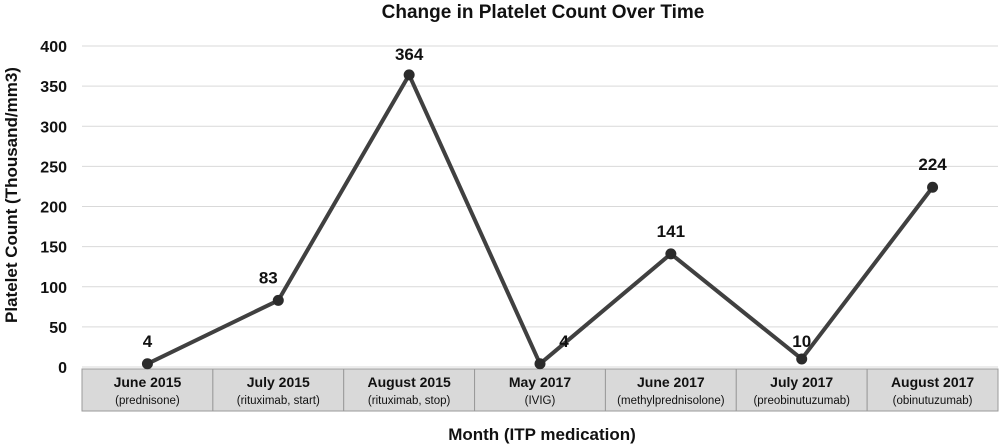  What do you see at coordinates (11, 195) in the screenshot?
I see `y-axis-label: Platelet Count (Thousand/mm3)` at bounding box center [11, 195].